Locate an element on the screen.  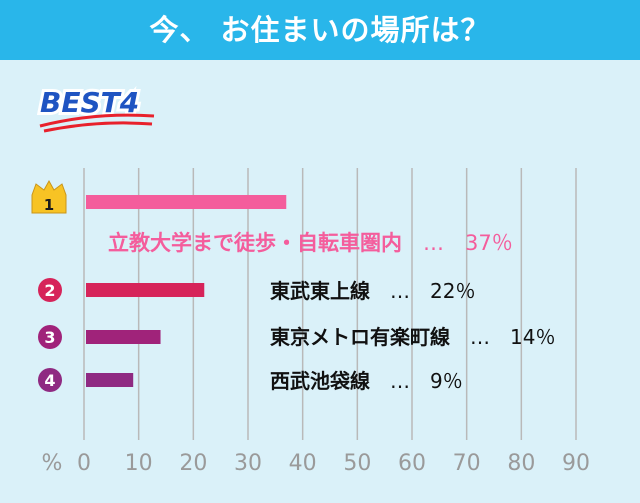
x-tick-label: 20 is located at coordinates (193, 463).